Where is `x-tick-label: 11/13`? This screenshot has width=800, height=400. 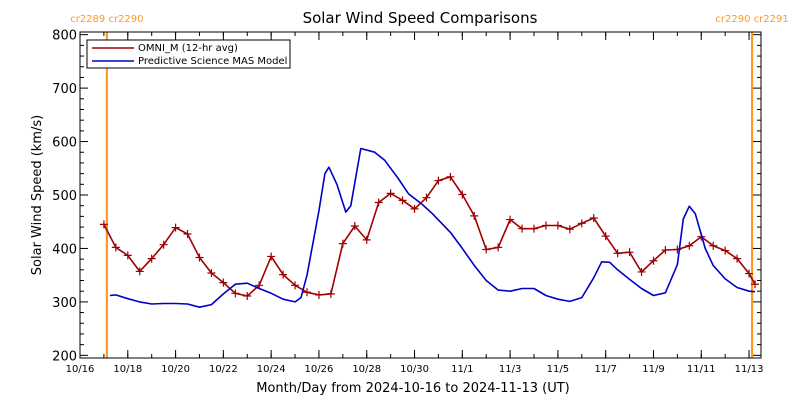
x-tick-label: 11/13 is located at coordinates (749, 369).